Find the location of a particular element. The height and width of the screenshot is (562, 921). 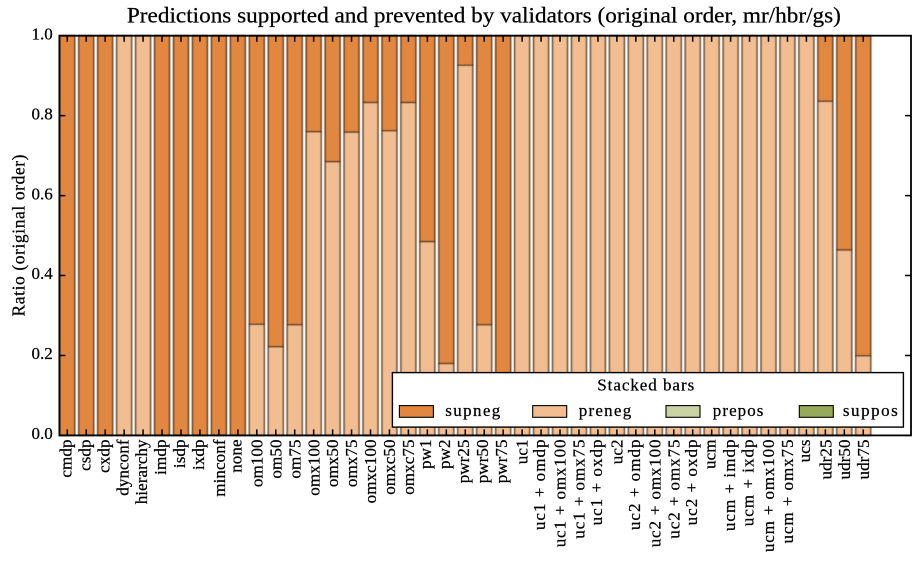

svg-text: pwr25 is located at coordinates (463, 462).